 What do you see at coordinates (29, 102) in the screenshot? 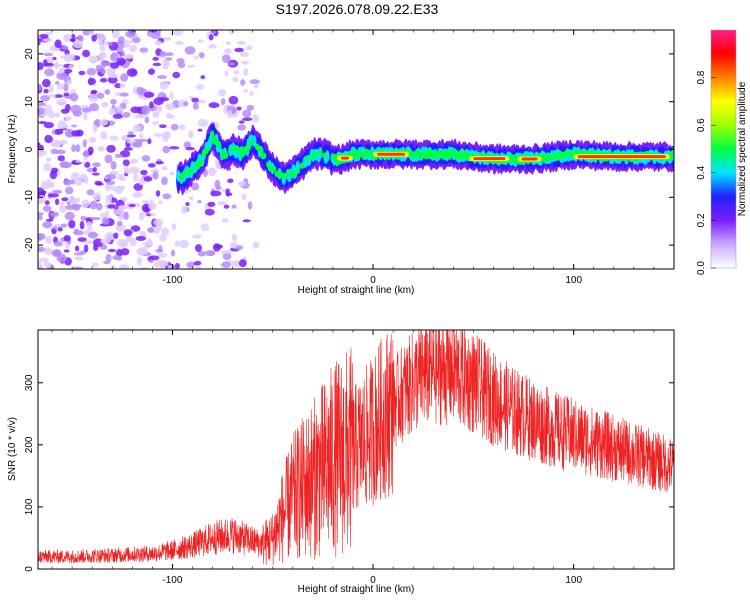
I see `spectrogram-y-tick-label: 10` at bounding box center [29, 102].